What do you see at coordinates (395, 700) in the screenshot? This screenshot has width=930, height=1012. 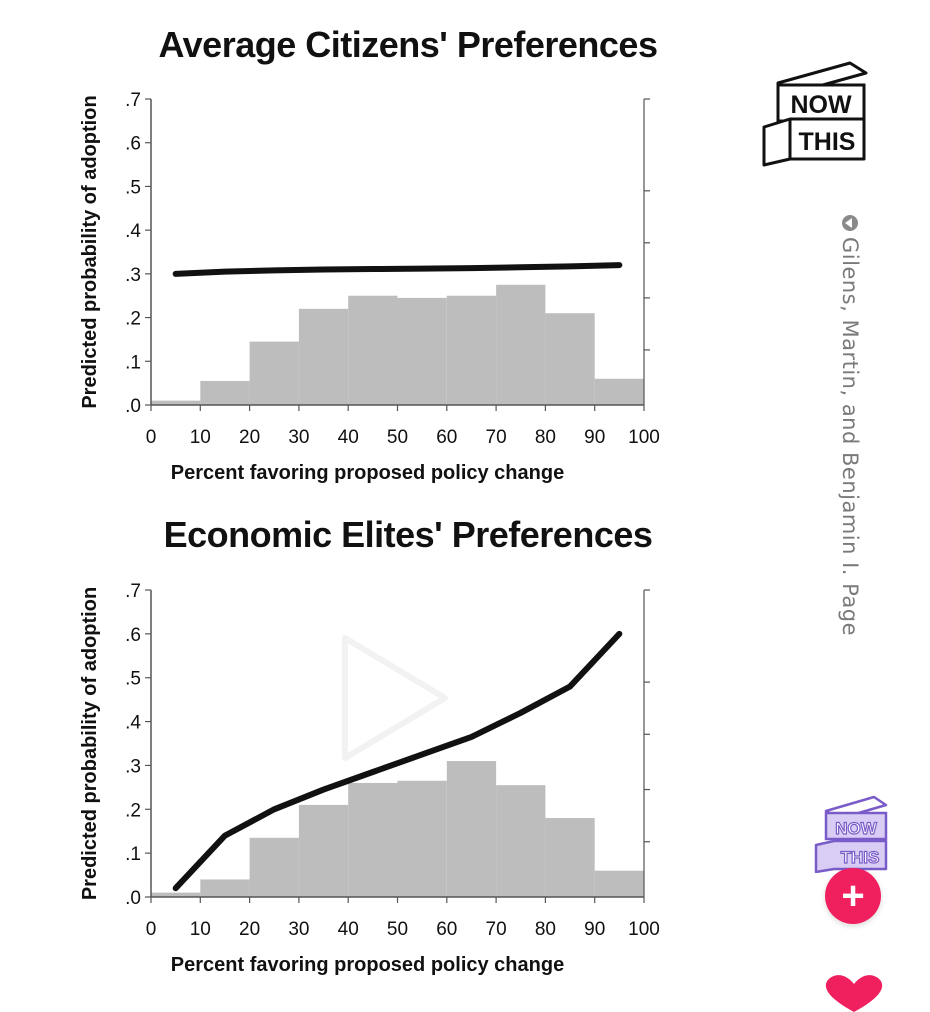 I see `play-icon` at bounding box center [395, 700].